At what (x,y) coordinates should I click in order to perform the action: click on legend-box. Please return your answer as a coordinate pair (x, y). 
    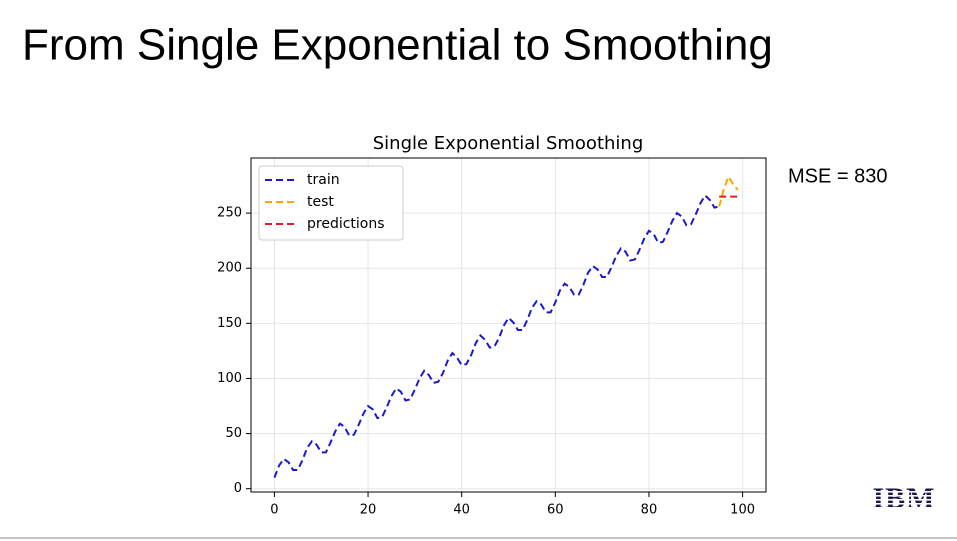
    Looking at the image, I should click on (331, 203).